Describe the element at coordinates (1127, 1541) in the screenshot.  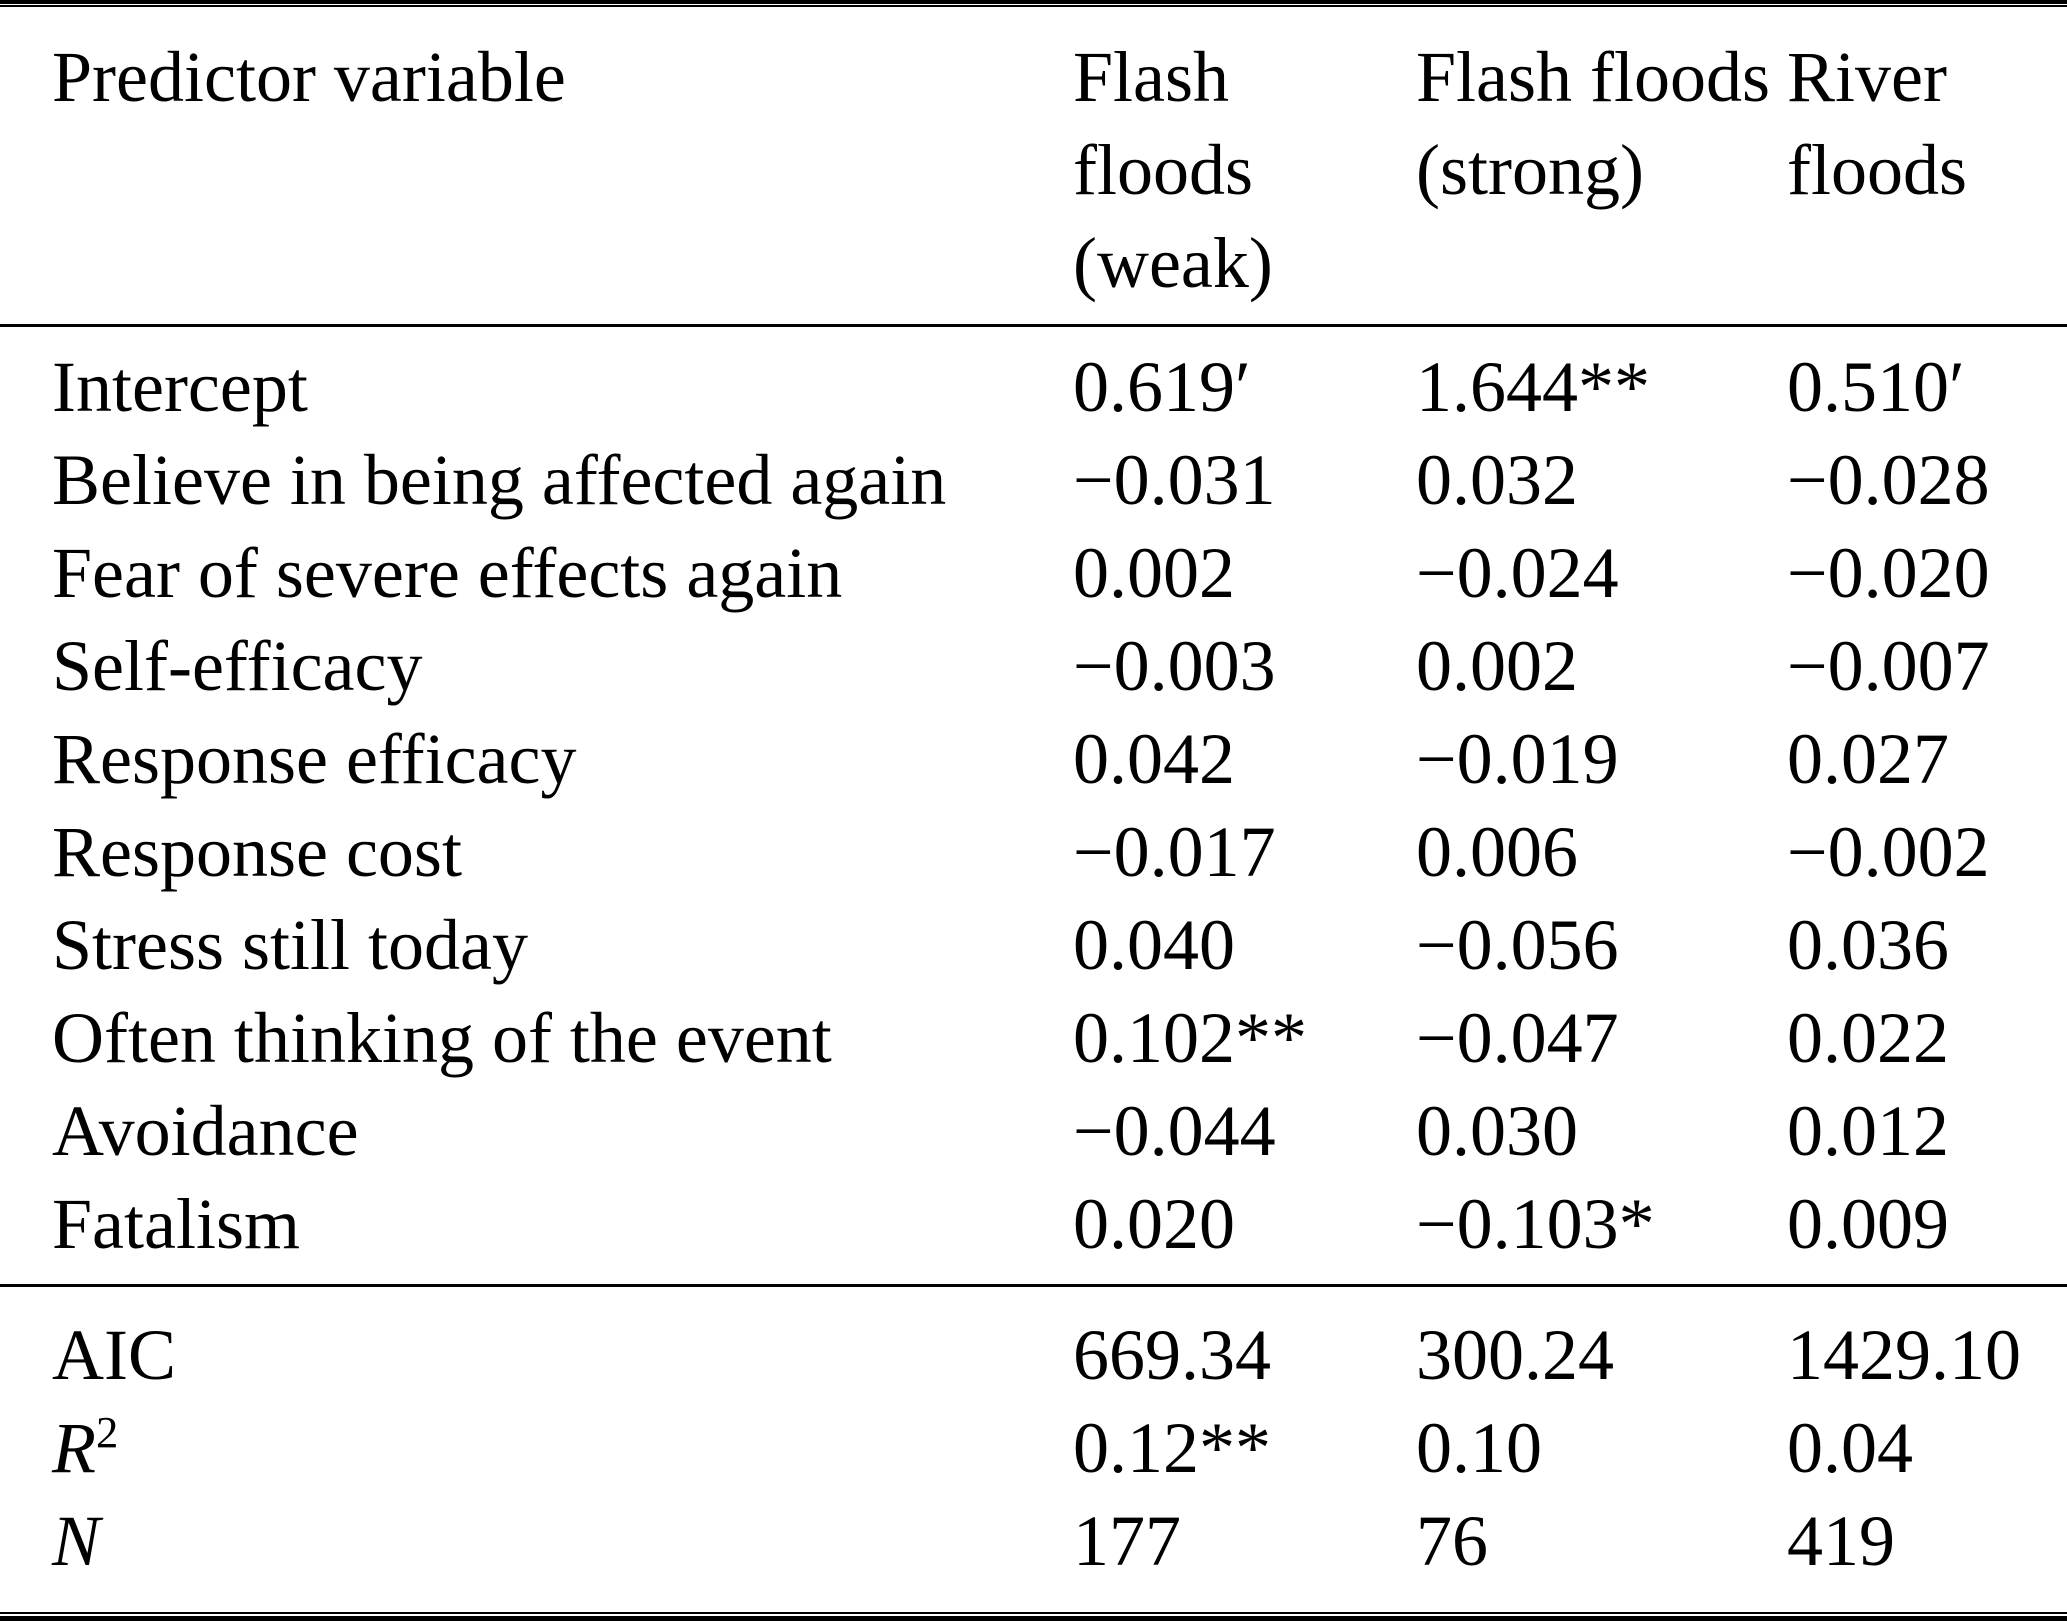
I see `stat-value: 177` at that location.